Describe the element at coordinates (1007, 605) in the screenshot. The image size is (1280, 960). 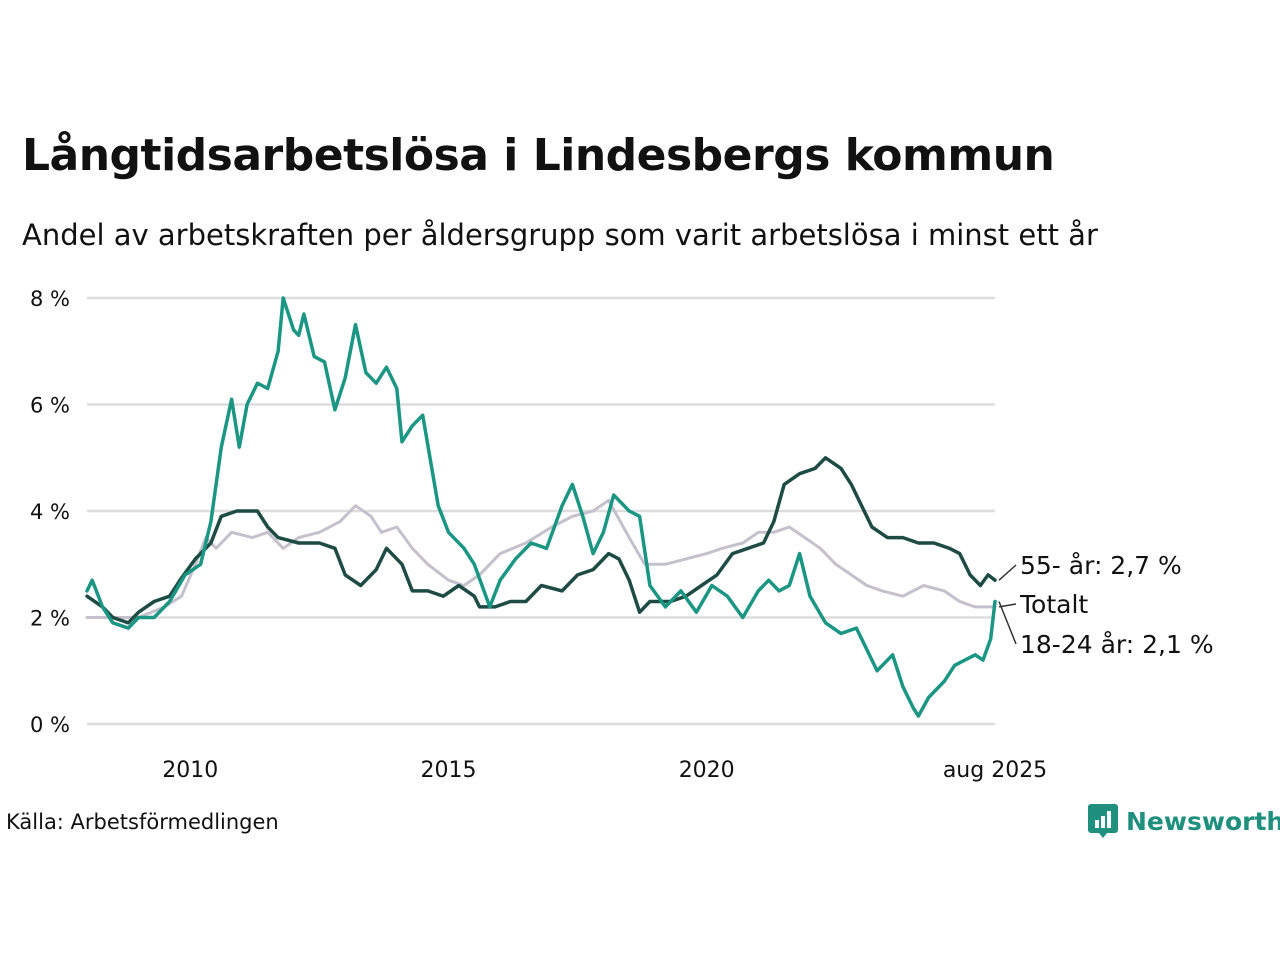
I see `label-connector-total` at that location.